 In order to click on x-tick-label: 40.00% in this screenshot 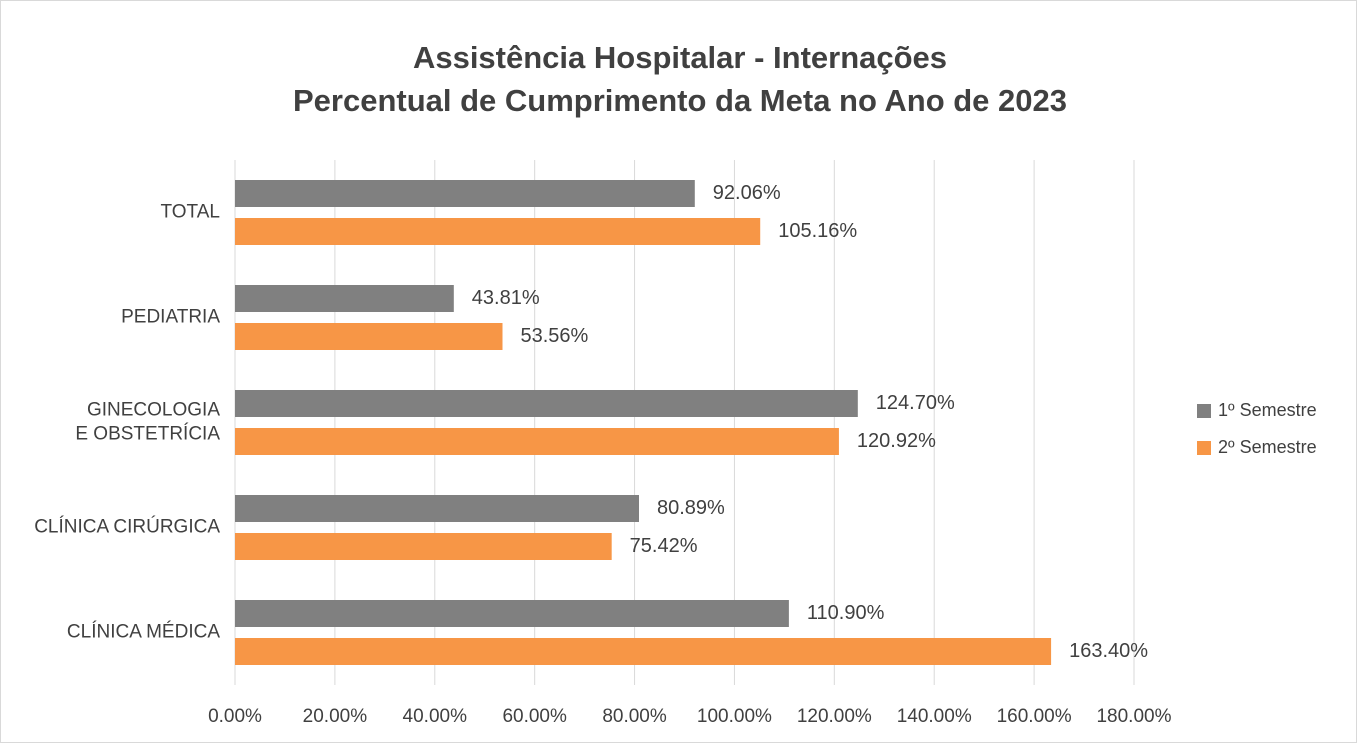, I will do `click(435, 716)`.